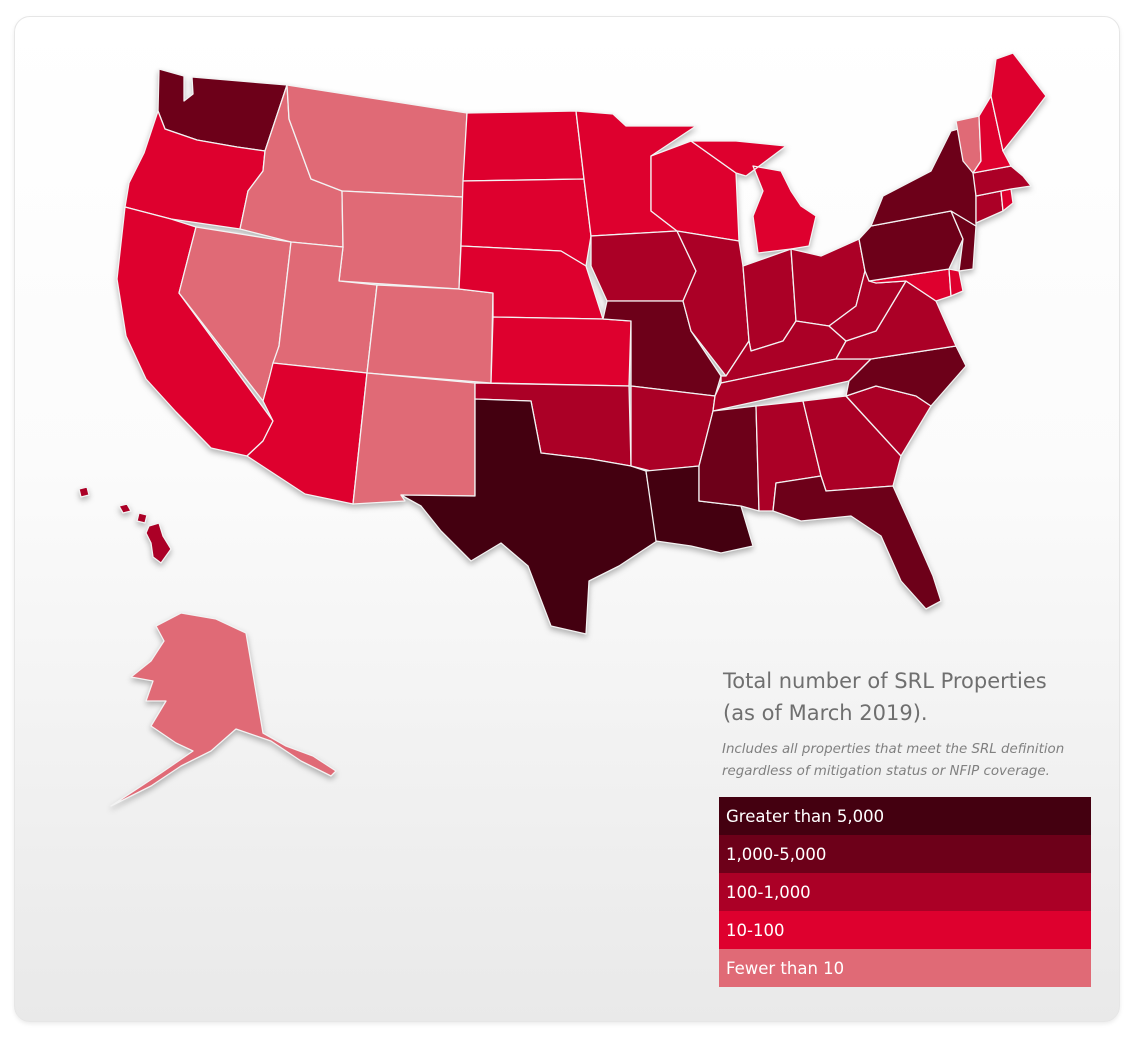  What do you see at coordinates (523, 146) in the screenshot?
I see `state-nd` at bounding box center [523, 146].